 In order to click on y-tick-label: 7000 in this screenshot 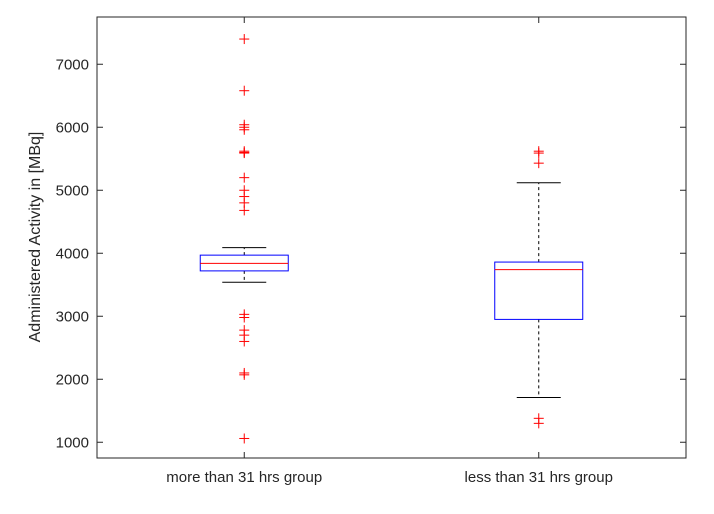, I will do `click(72, 64)`.